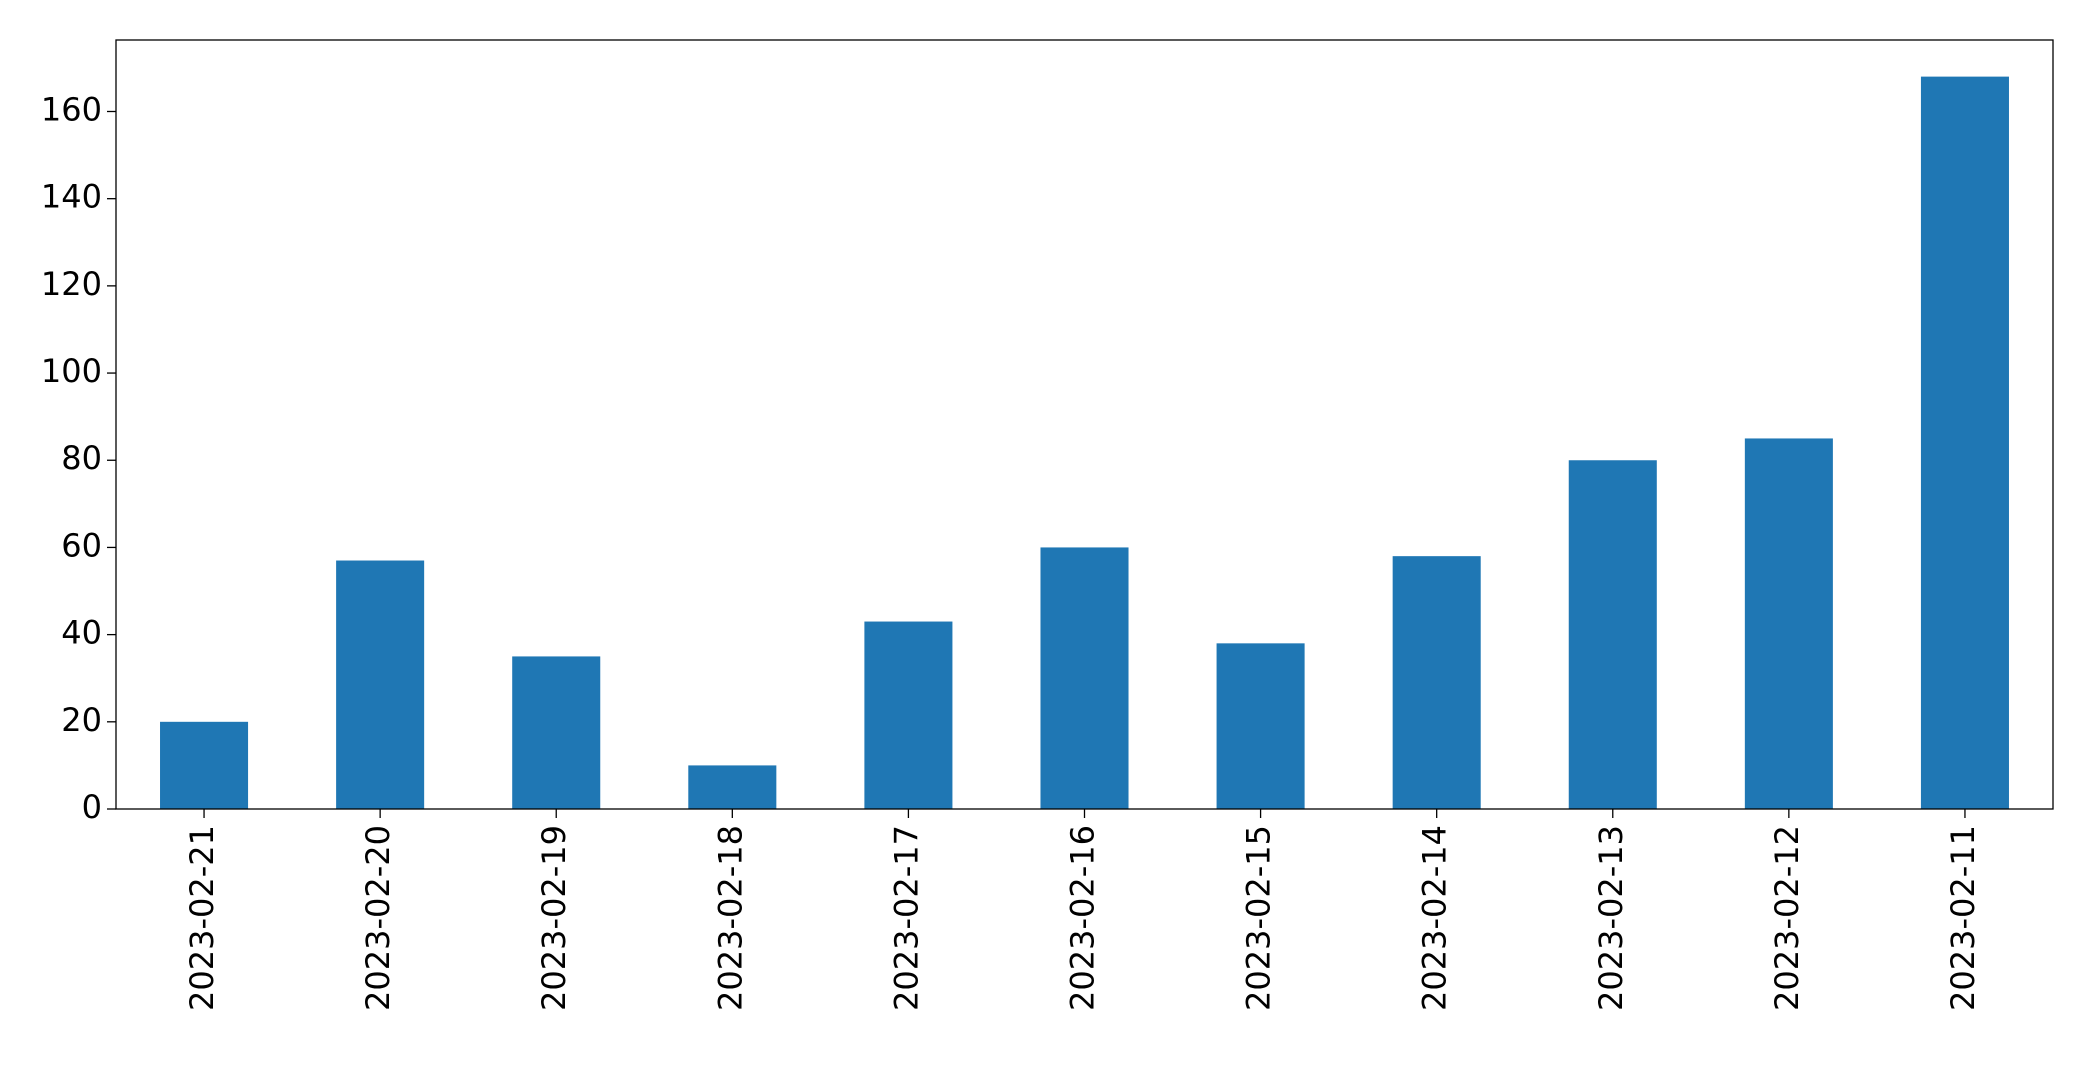 Image resolution: width=2093 pixels, height=1065 pixels. What do you see at coordinates (81, 545) in the screenshot?
I see `y-tick-label: 60` at bounding box center [81, 545].